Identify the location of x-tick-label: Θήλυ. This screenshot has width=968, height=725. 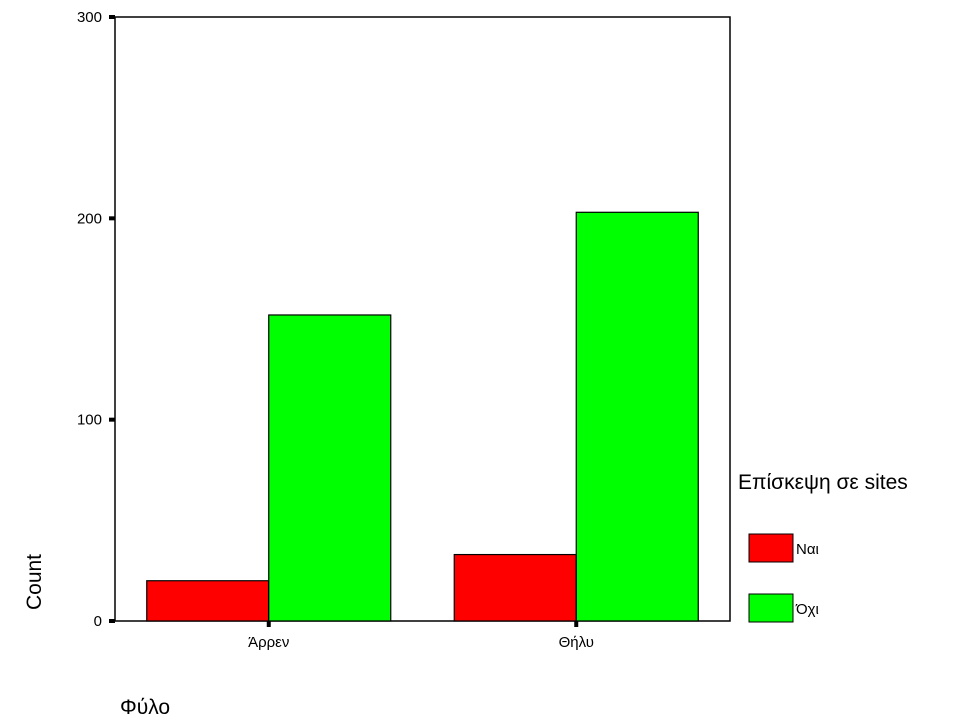
(576, 642).